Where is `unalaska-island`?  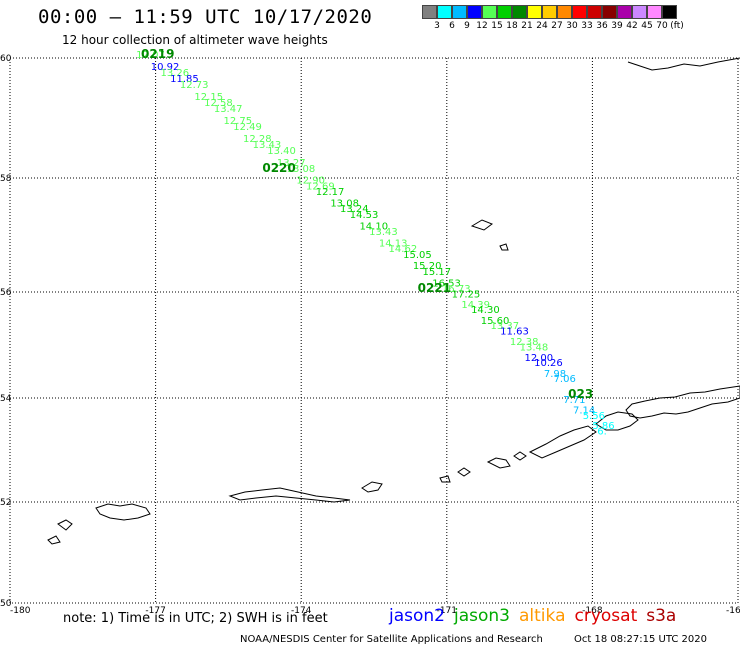
unalaska-island is located at coordinates (617, 421).